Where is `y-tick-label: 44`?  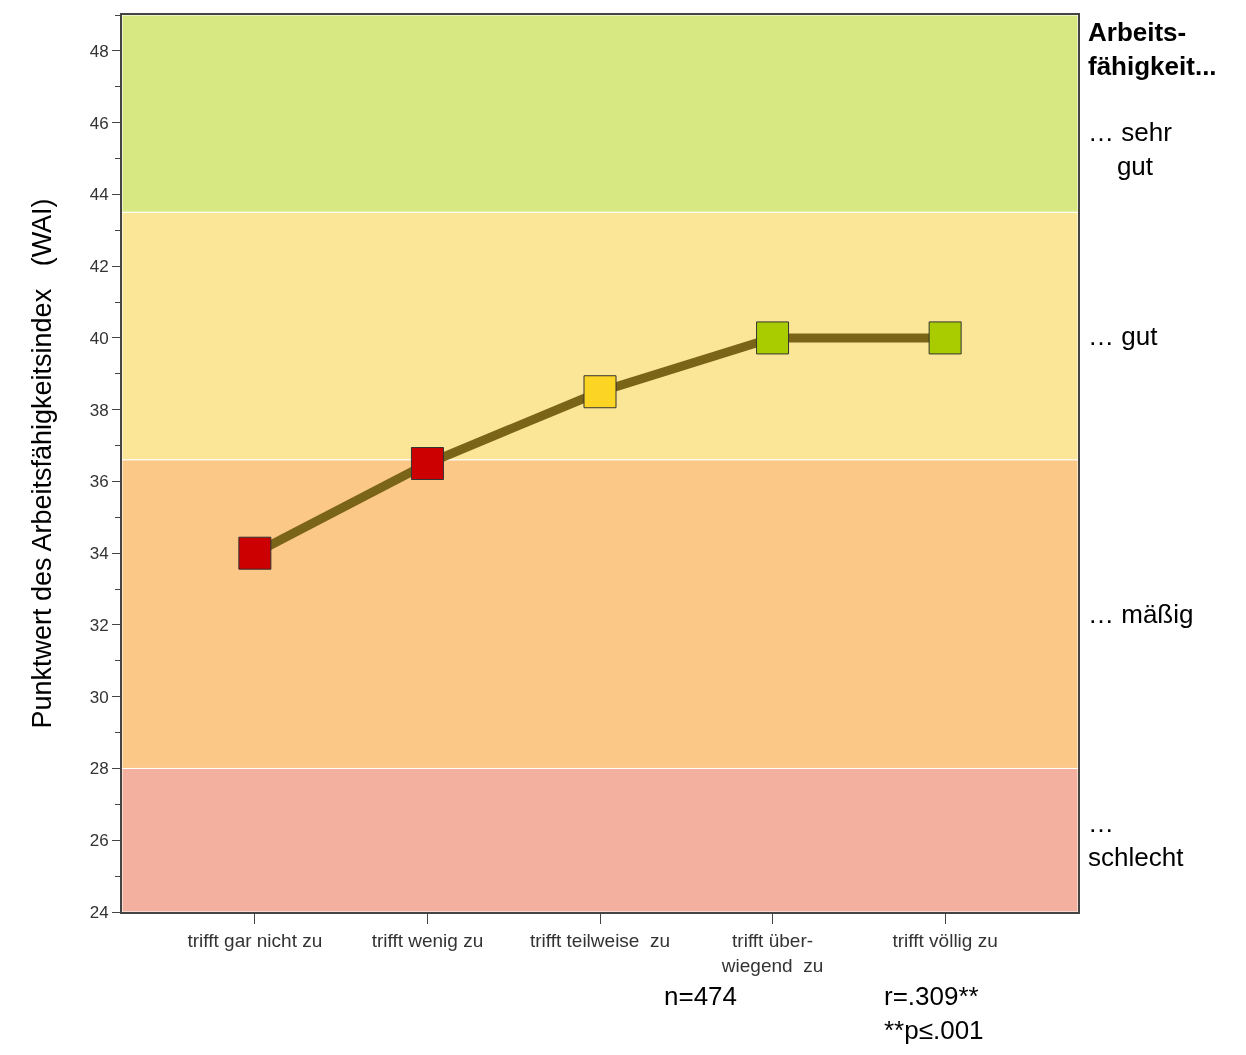
y-tick-label: 44 is located at coordinates (99, 195).